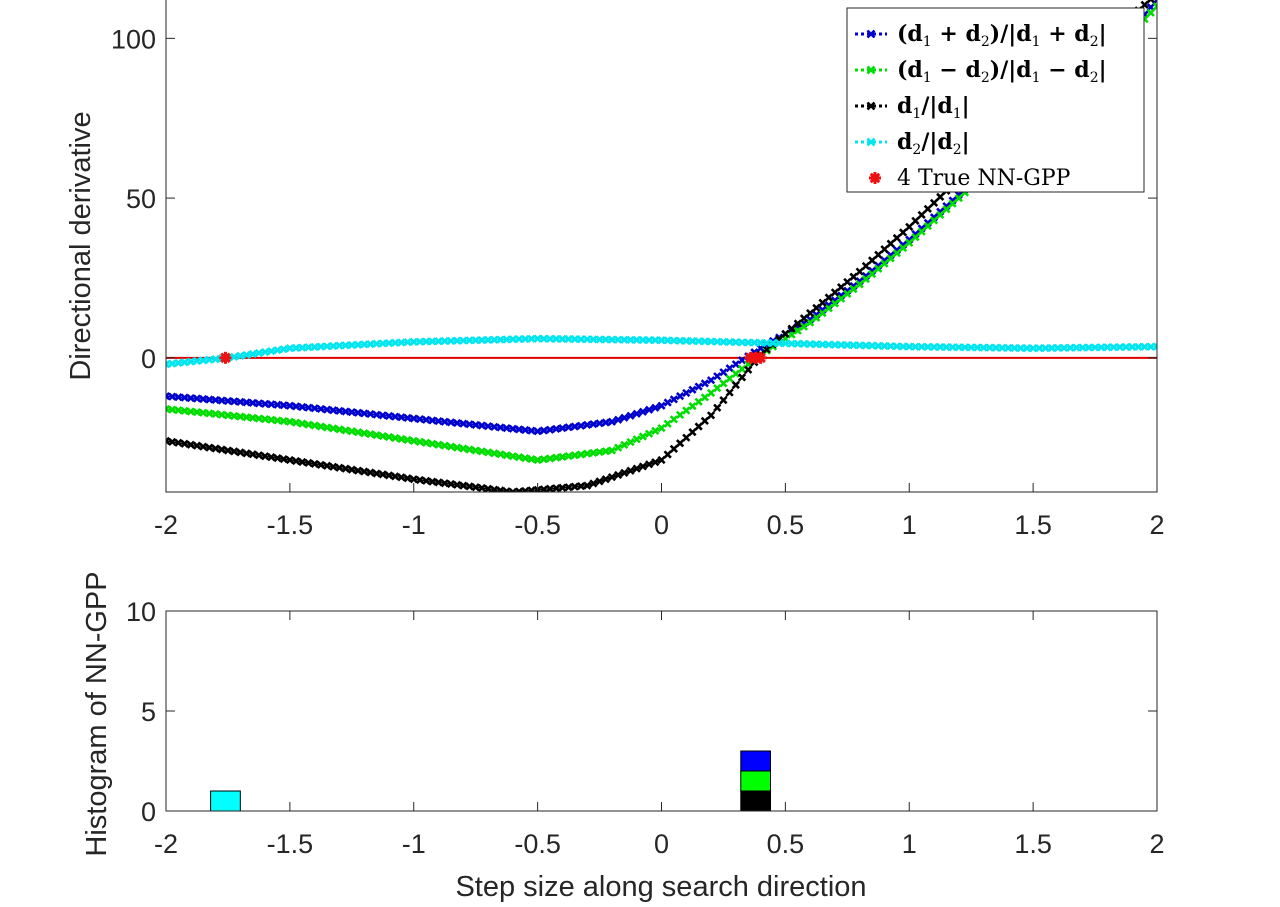 The height and width of the screenshot is (907, 1280). What do you see at coordinates (493, 357) in the screenshot?
I see `nn-gpp-points` at bounding box center [493, 357].